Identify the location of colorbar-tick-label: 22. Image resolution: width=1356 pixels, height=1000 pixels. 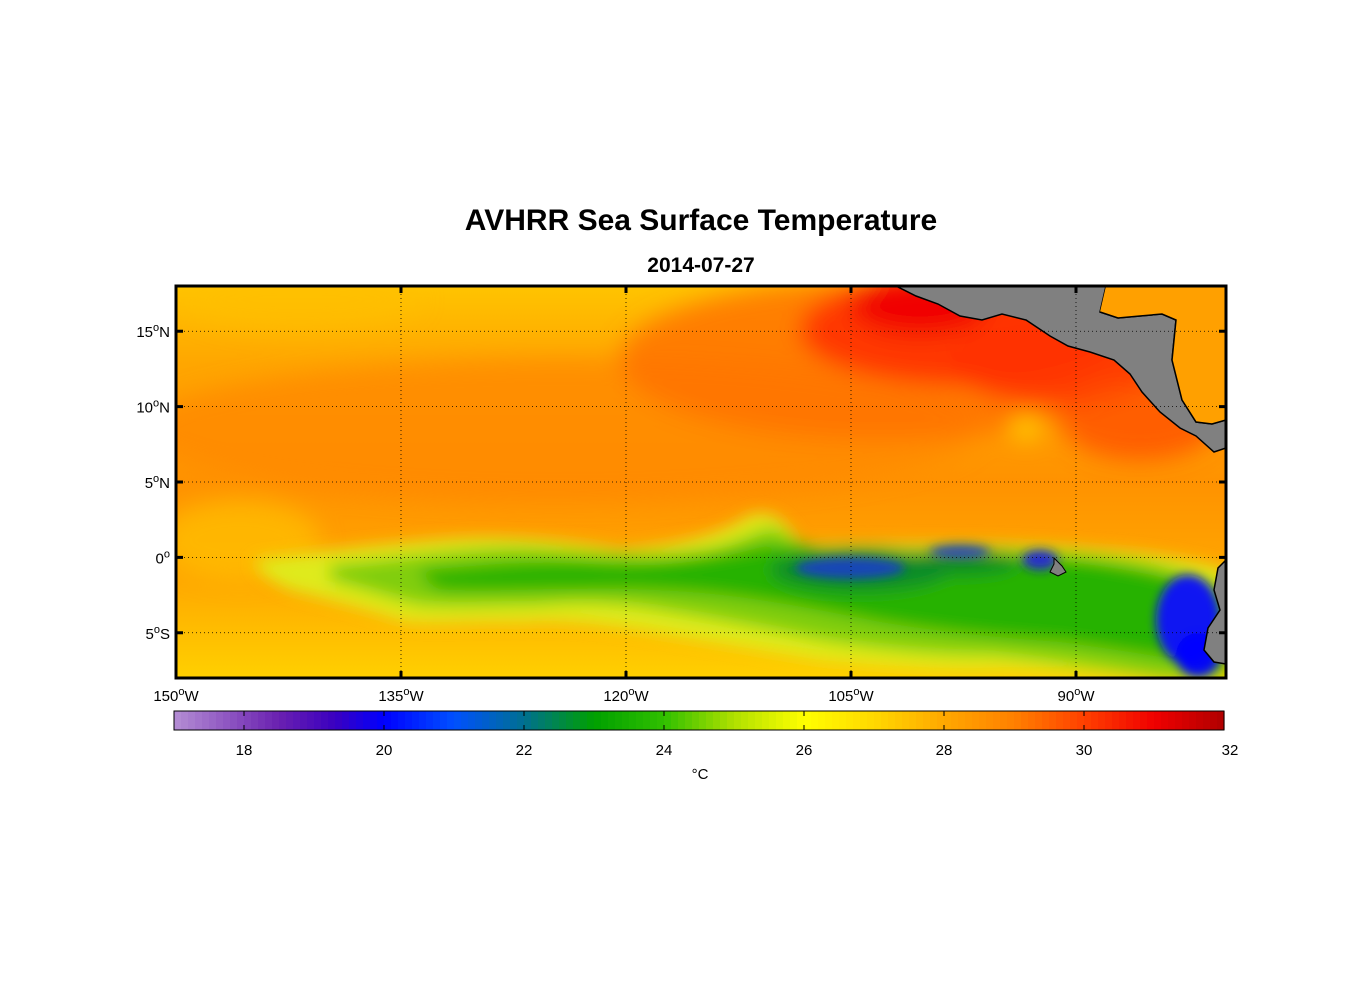
(524, 750).